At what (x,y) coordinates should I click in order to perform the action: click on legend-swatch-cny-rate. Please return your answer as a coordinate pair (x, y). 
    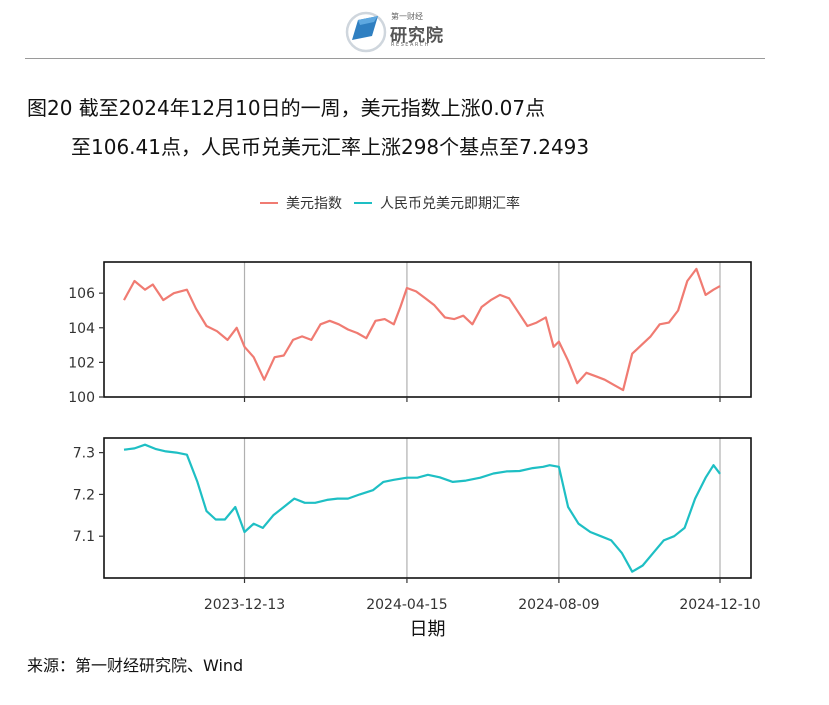
    Looking at the image, I should click on (363, 203).